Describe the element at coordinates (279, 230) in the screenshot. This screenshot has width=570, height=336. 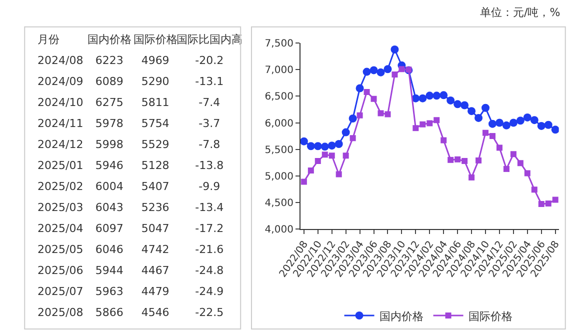
I see `y-tick-label: 4,000` at that location.